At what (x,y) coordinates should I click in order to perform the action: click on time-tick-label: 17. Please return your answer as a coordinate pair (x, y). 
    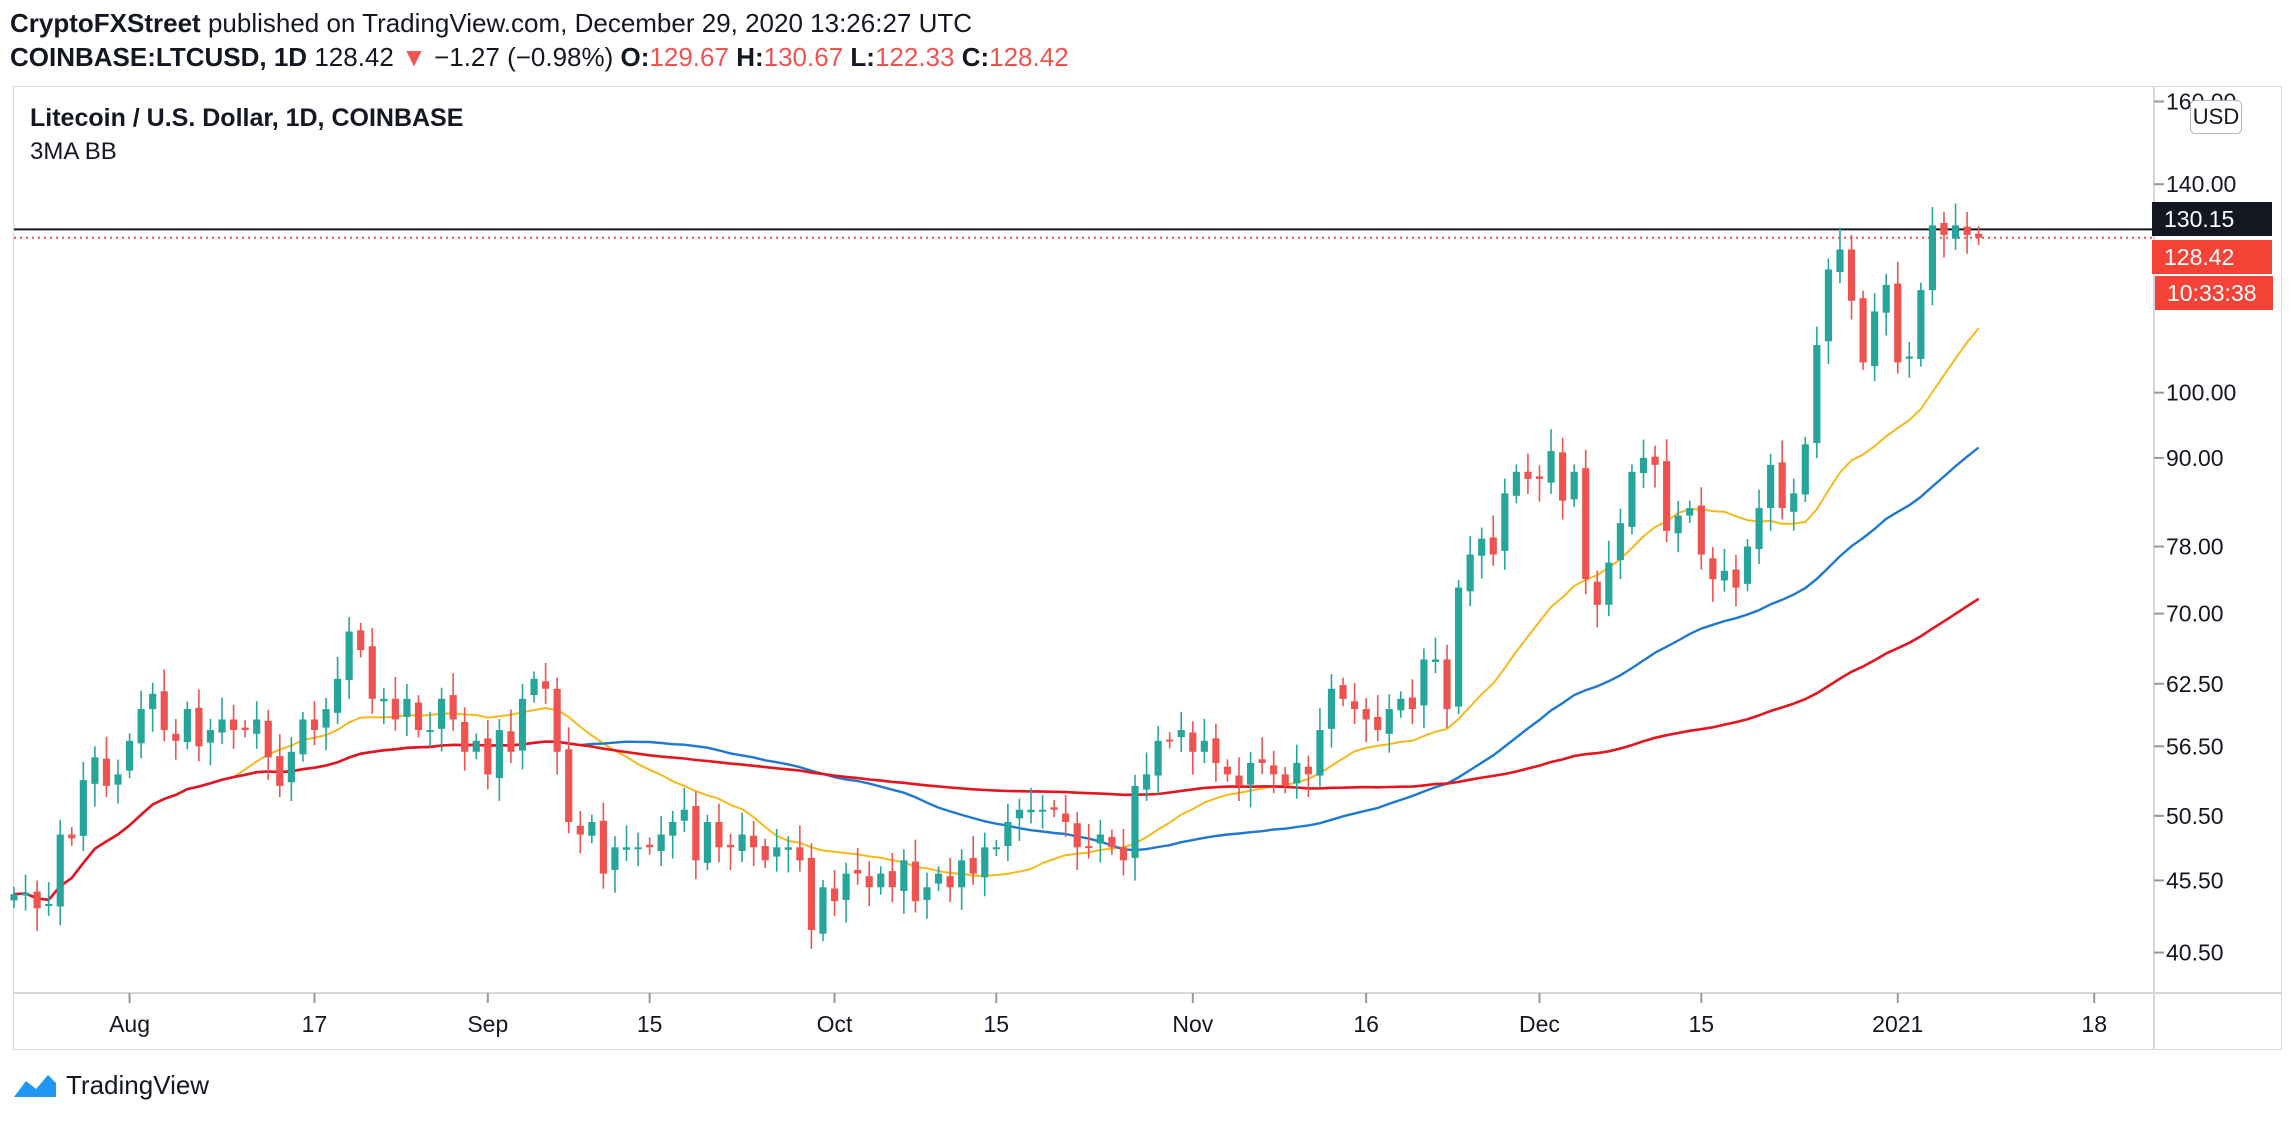
    Looking at the image, I should click on (315, 1024).